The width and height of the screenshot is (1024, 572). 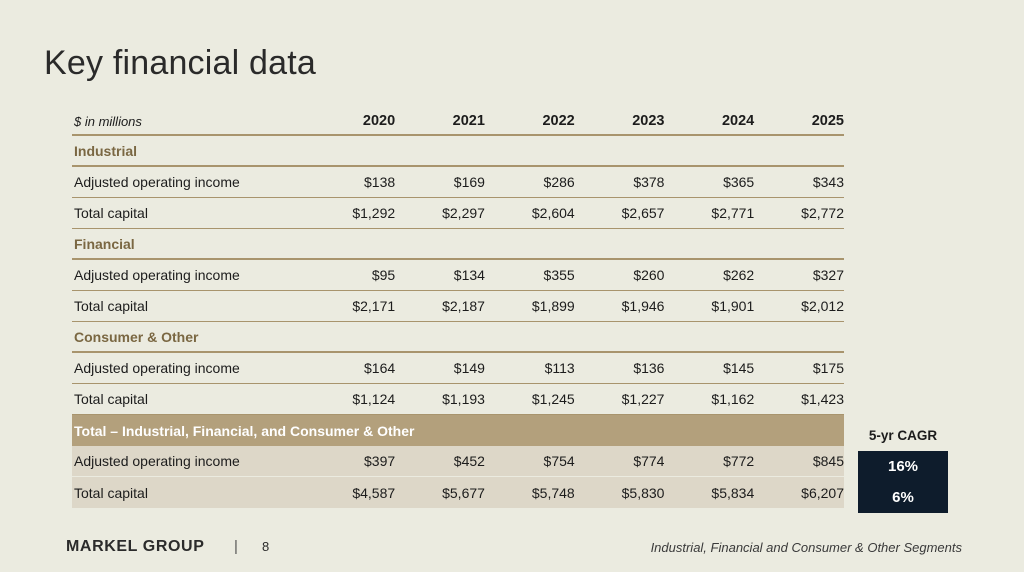 I want to click on value-cell: $5,748, so click(x=553, y=492).